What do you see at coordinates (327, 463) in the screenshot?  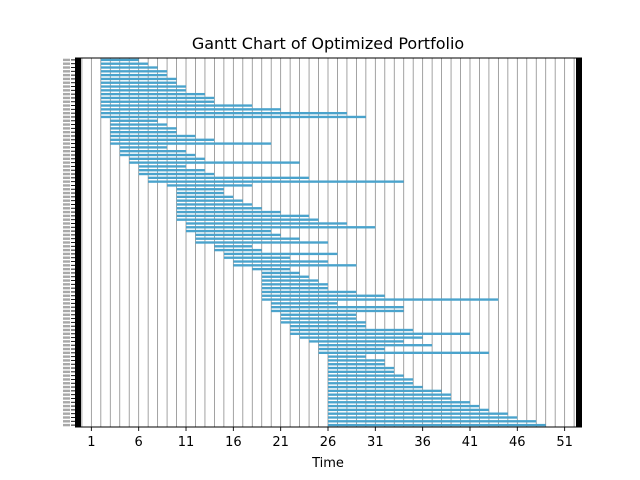 I see `x-axis-label: Time` at bounding box center [327, 463].